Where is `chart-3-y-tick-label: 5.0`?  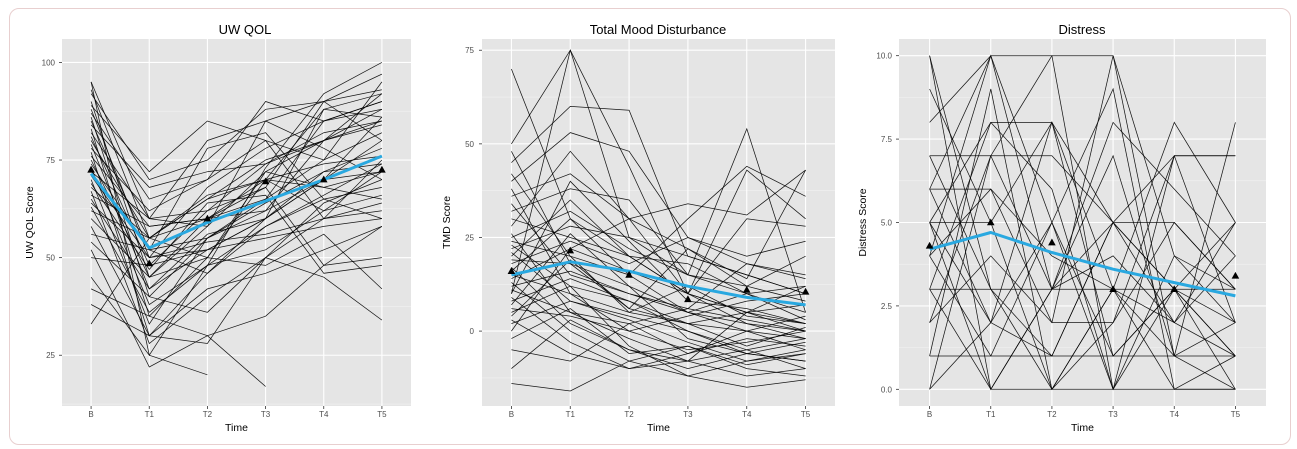 chart-3-y-tick-label: 5.0 is located at coordinates (887, 223).